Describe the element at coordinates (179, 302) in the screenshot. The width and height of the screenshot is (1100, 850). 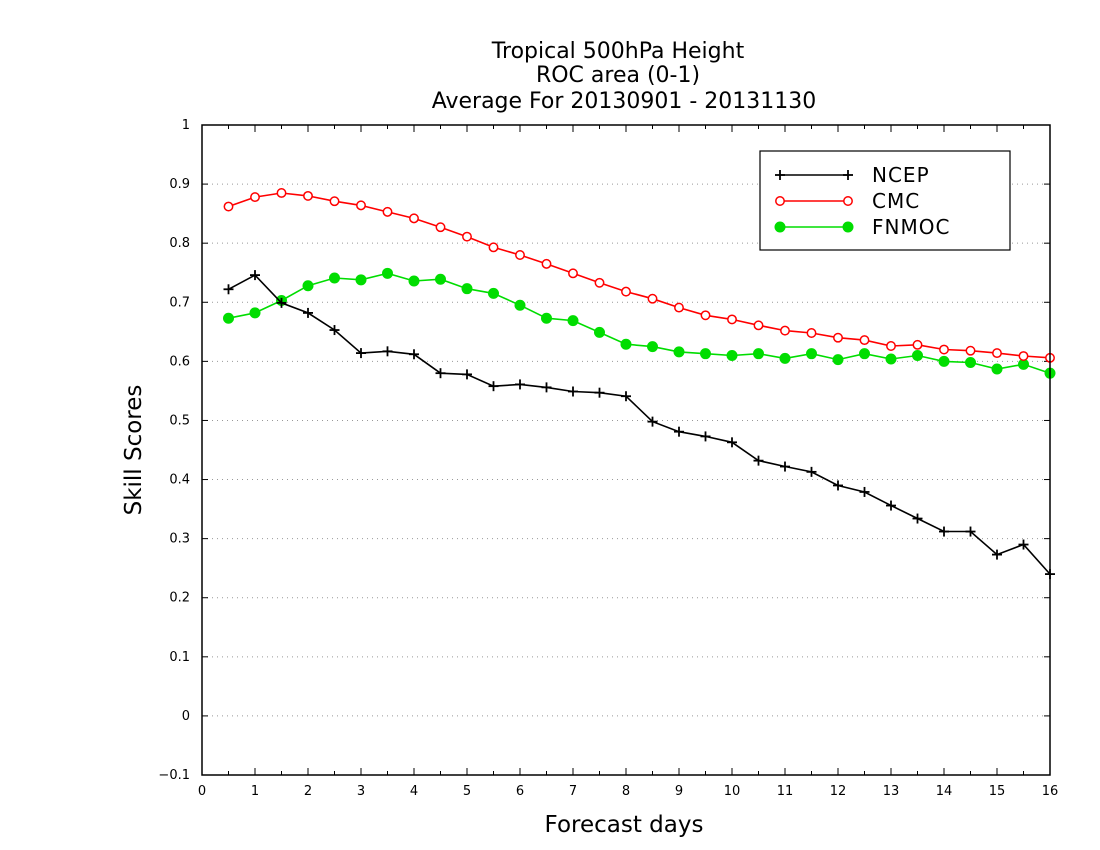
I see `y-tick-label: 0.7` at that location.